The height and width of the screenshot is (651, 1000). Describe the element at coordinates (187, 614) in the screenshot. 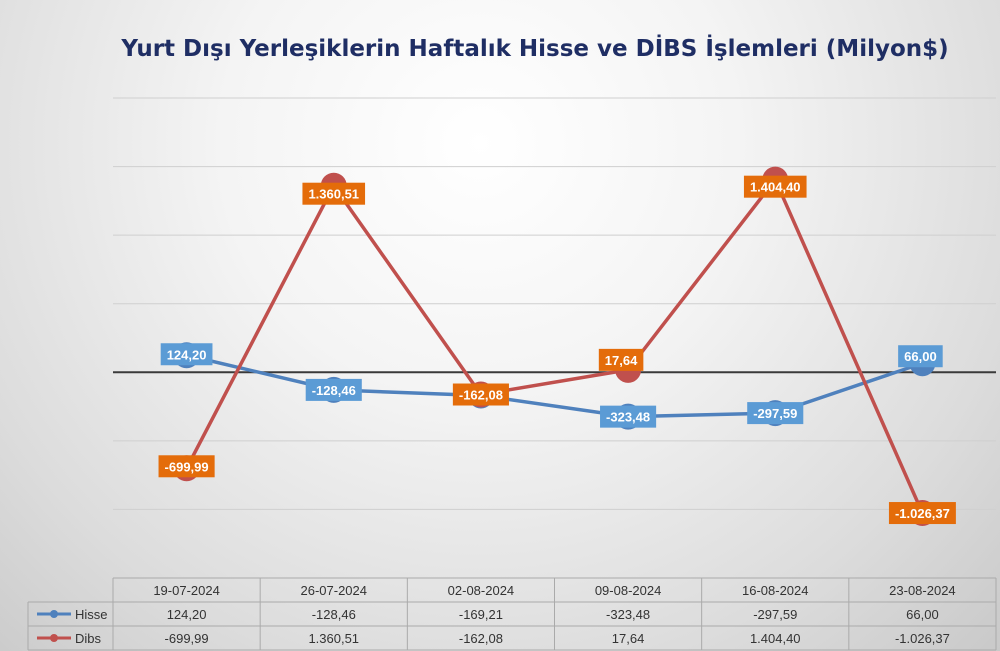

I see `table-cell: 124,20` at that location.